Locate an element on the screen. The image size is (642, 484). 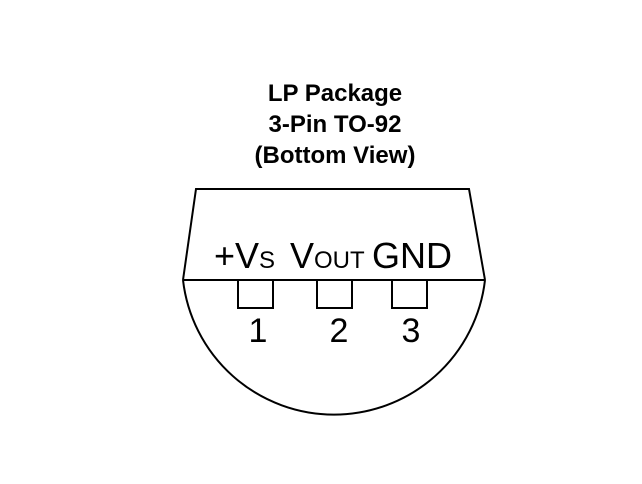
pin-1-label-main: +V is located at coordinates (236, 255).